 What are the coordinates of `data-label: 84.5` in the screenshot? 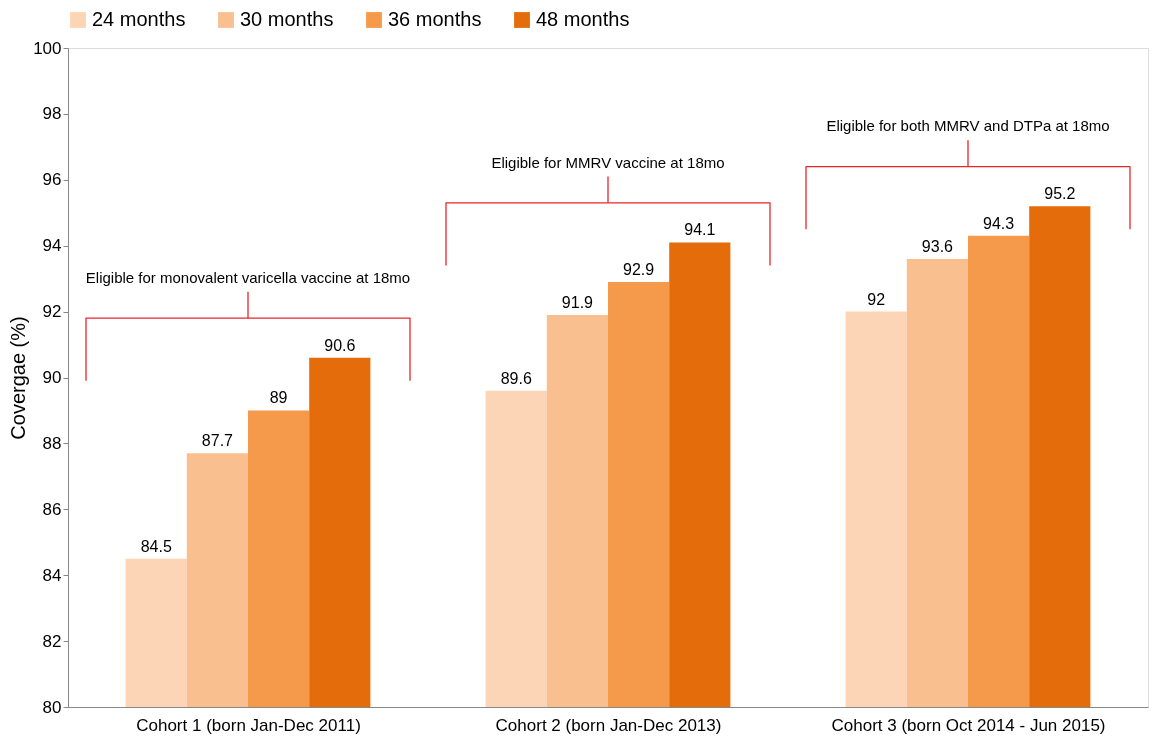 It's located at (156, 546).